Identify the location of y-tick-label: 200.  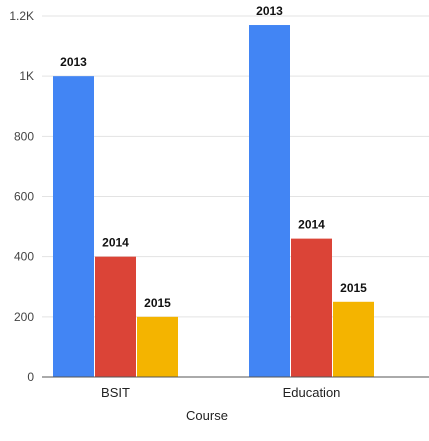
(24, 317).